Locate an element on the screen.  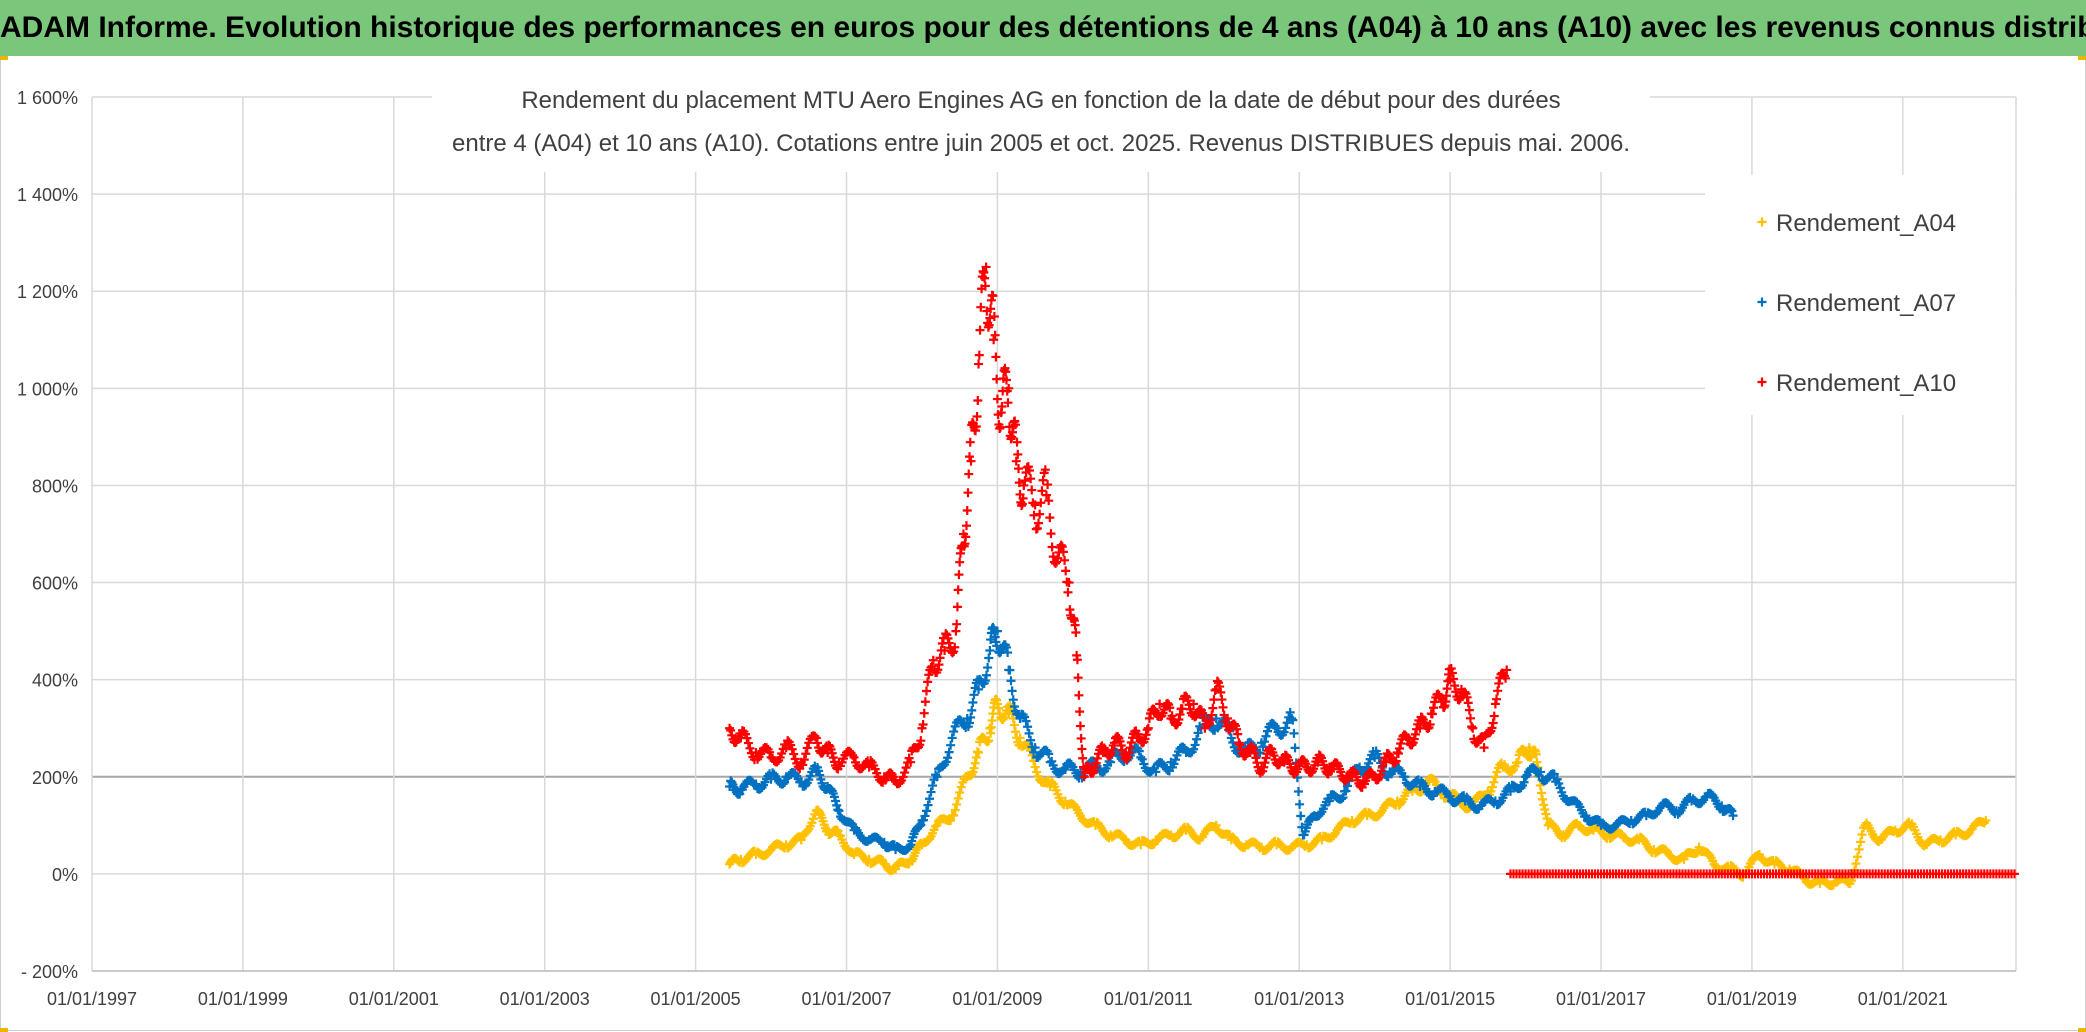
x-tick-label: 01/01/2015 is located at coordinates (1450, 999).